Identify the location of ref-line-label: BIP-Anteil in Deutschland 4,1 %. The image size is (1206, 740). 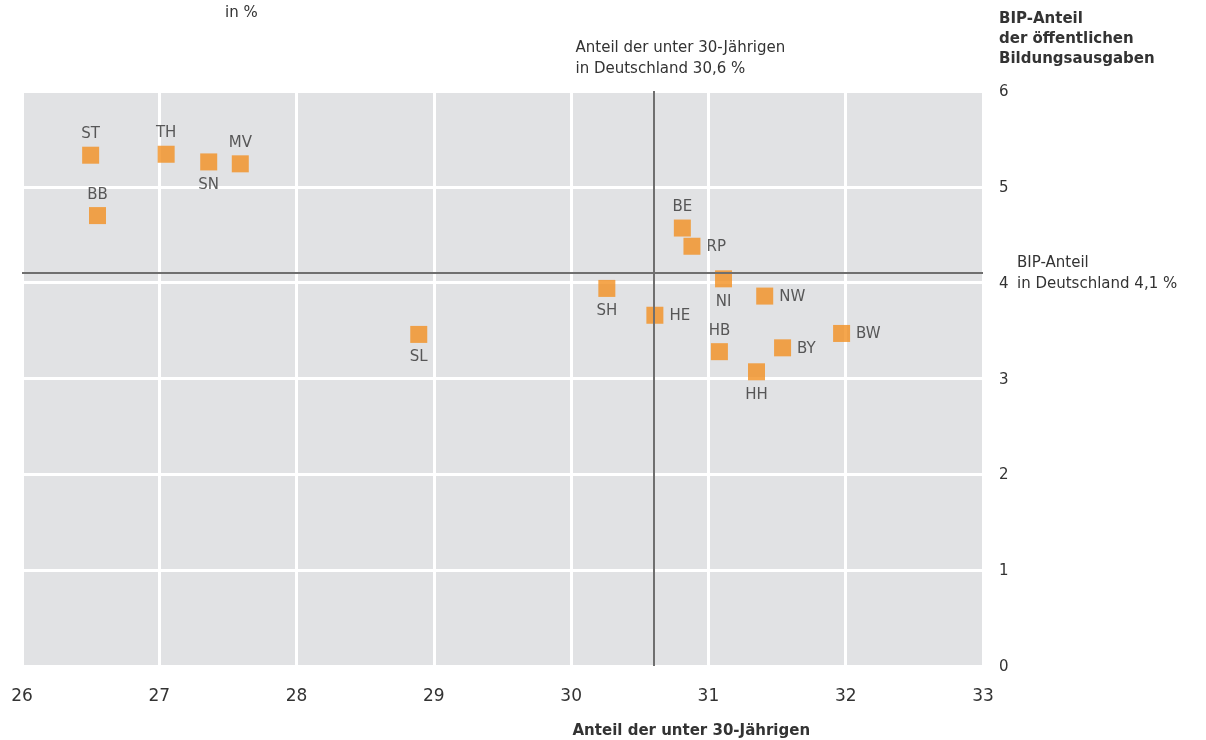
(1097, 272).